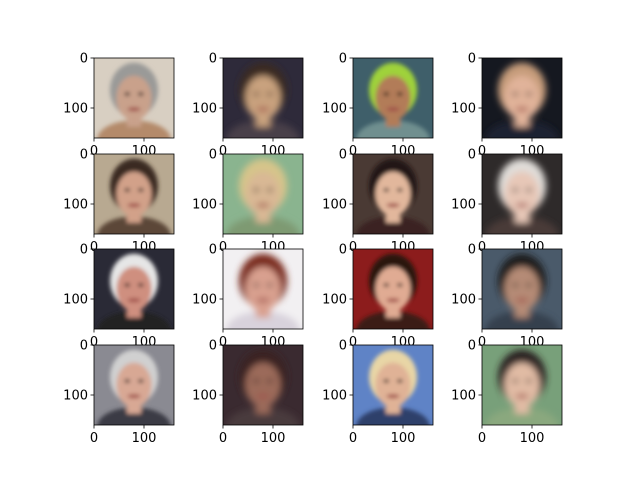 The height and width of the screenshot is (480, 640). I want to click on panel-3-1: 0 100 0 100, so click(248, 392).